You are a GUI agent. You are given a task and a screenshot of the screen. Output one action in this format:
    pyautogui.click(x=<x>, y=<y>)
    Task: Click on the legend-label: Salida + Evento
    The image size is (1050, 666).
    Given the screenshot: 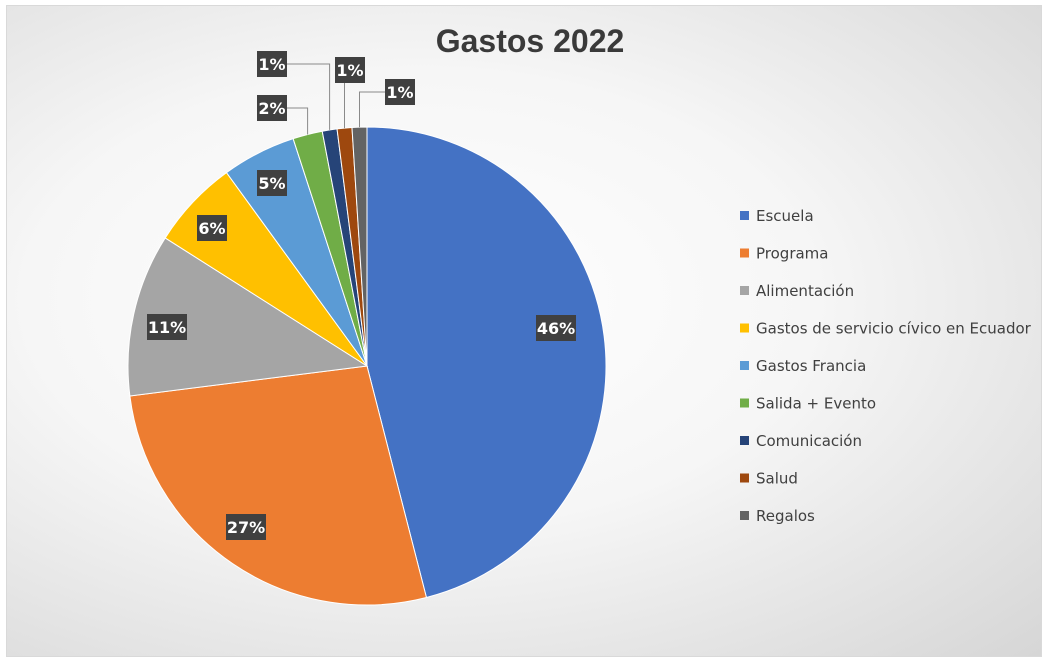 What is the action you would take?
    pyautogui.click(x=816, y=404)
    